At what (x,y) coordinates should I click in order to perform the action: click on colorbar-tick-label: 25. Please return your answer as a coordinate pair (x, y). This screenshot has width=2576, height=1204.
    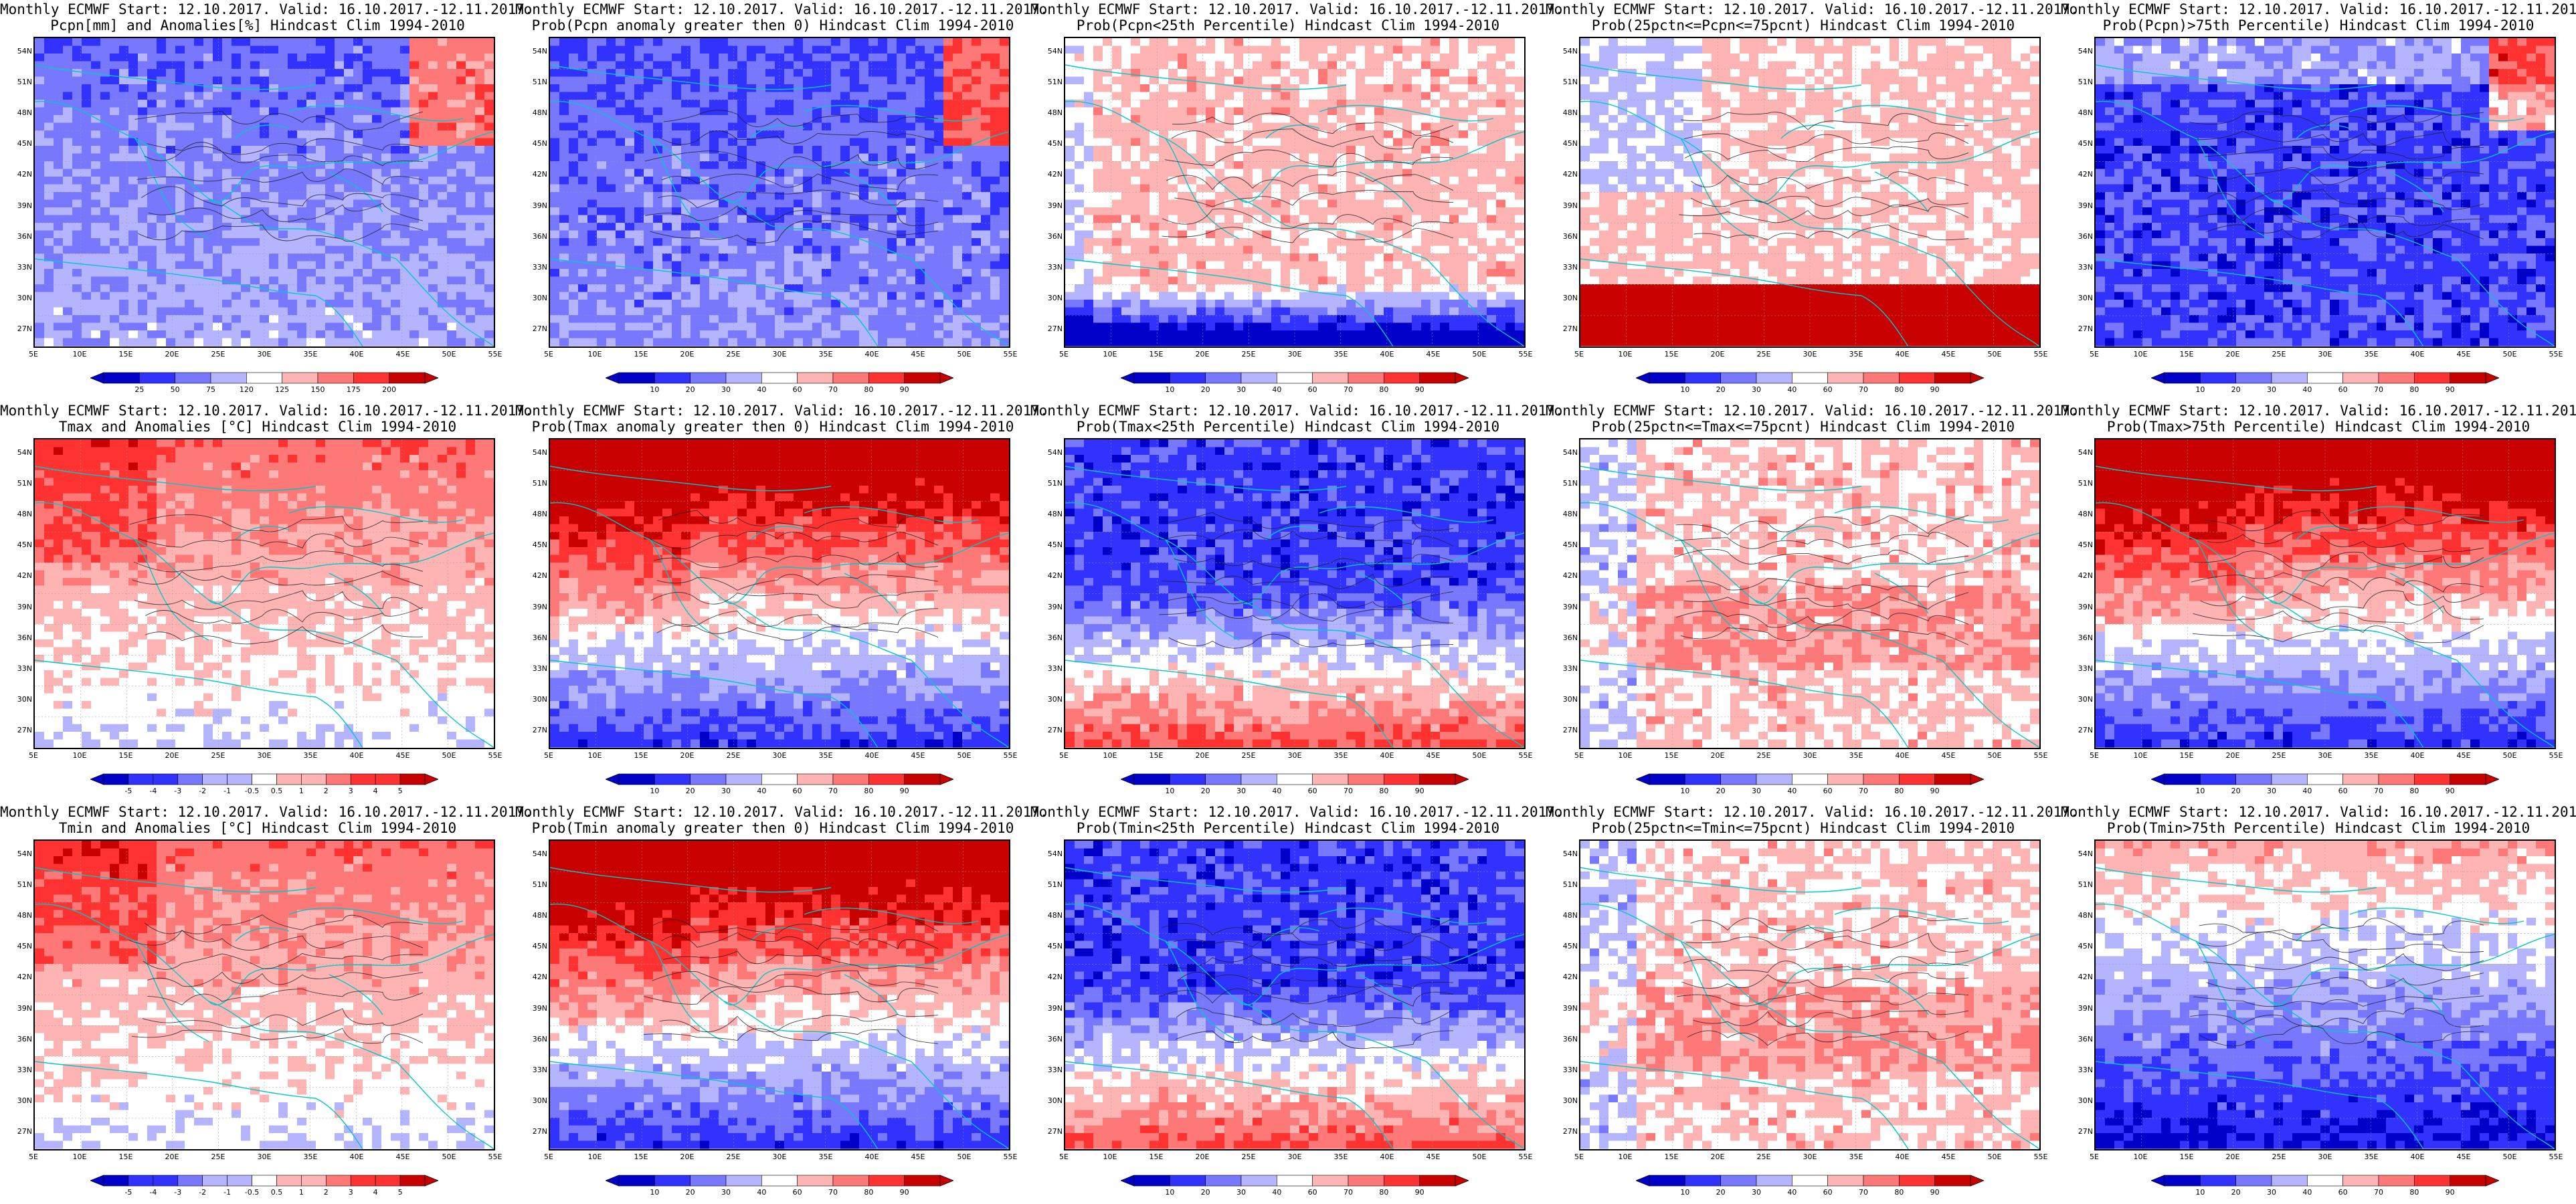
    Looking at the image, I should click on (139, 389).